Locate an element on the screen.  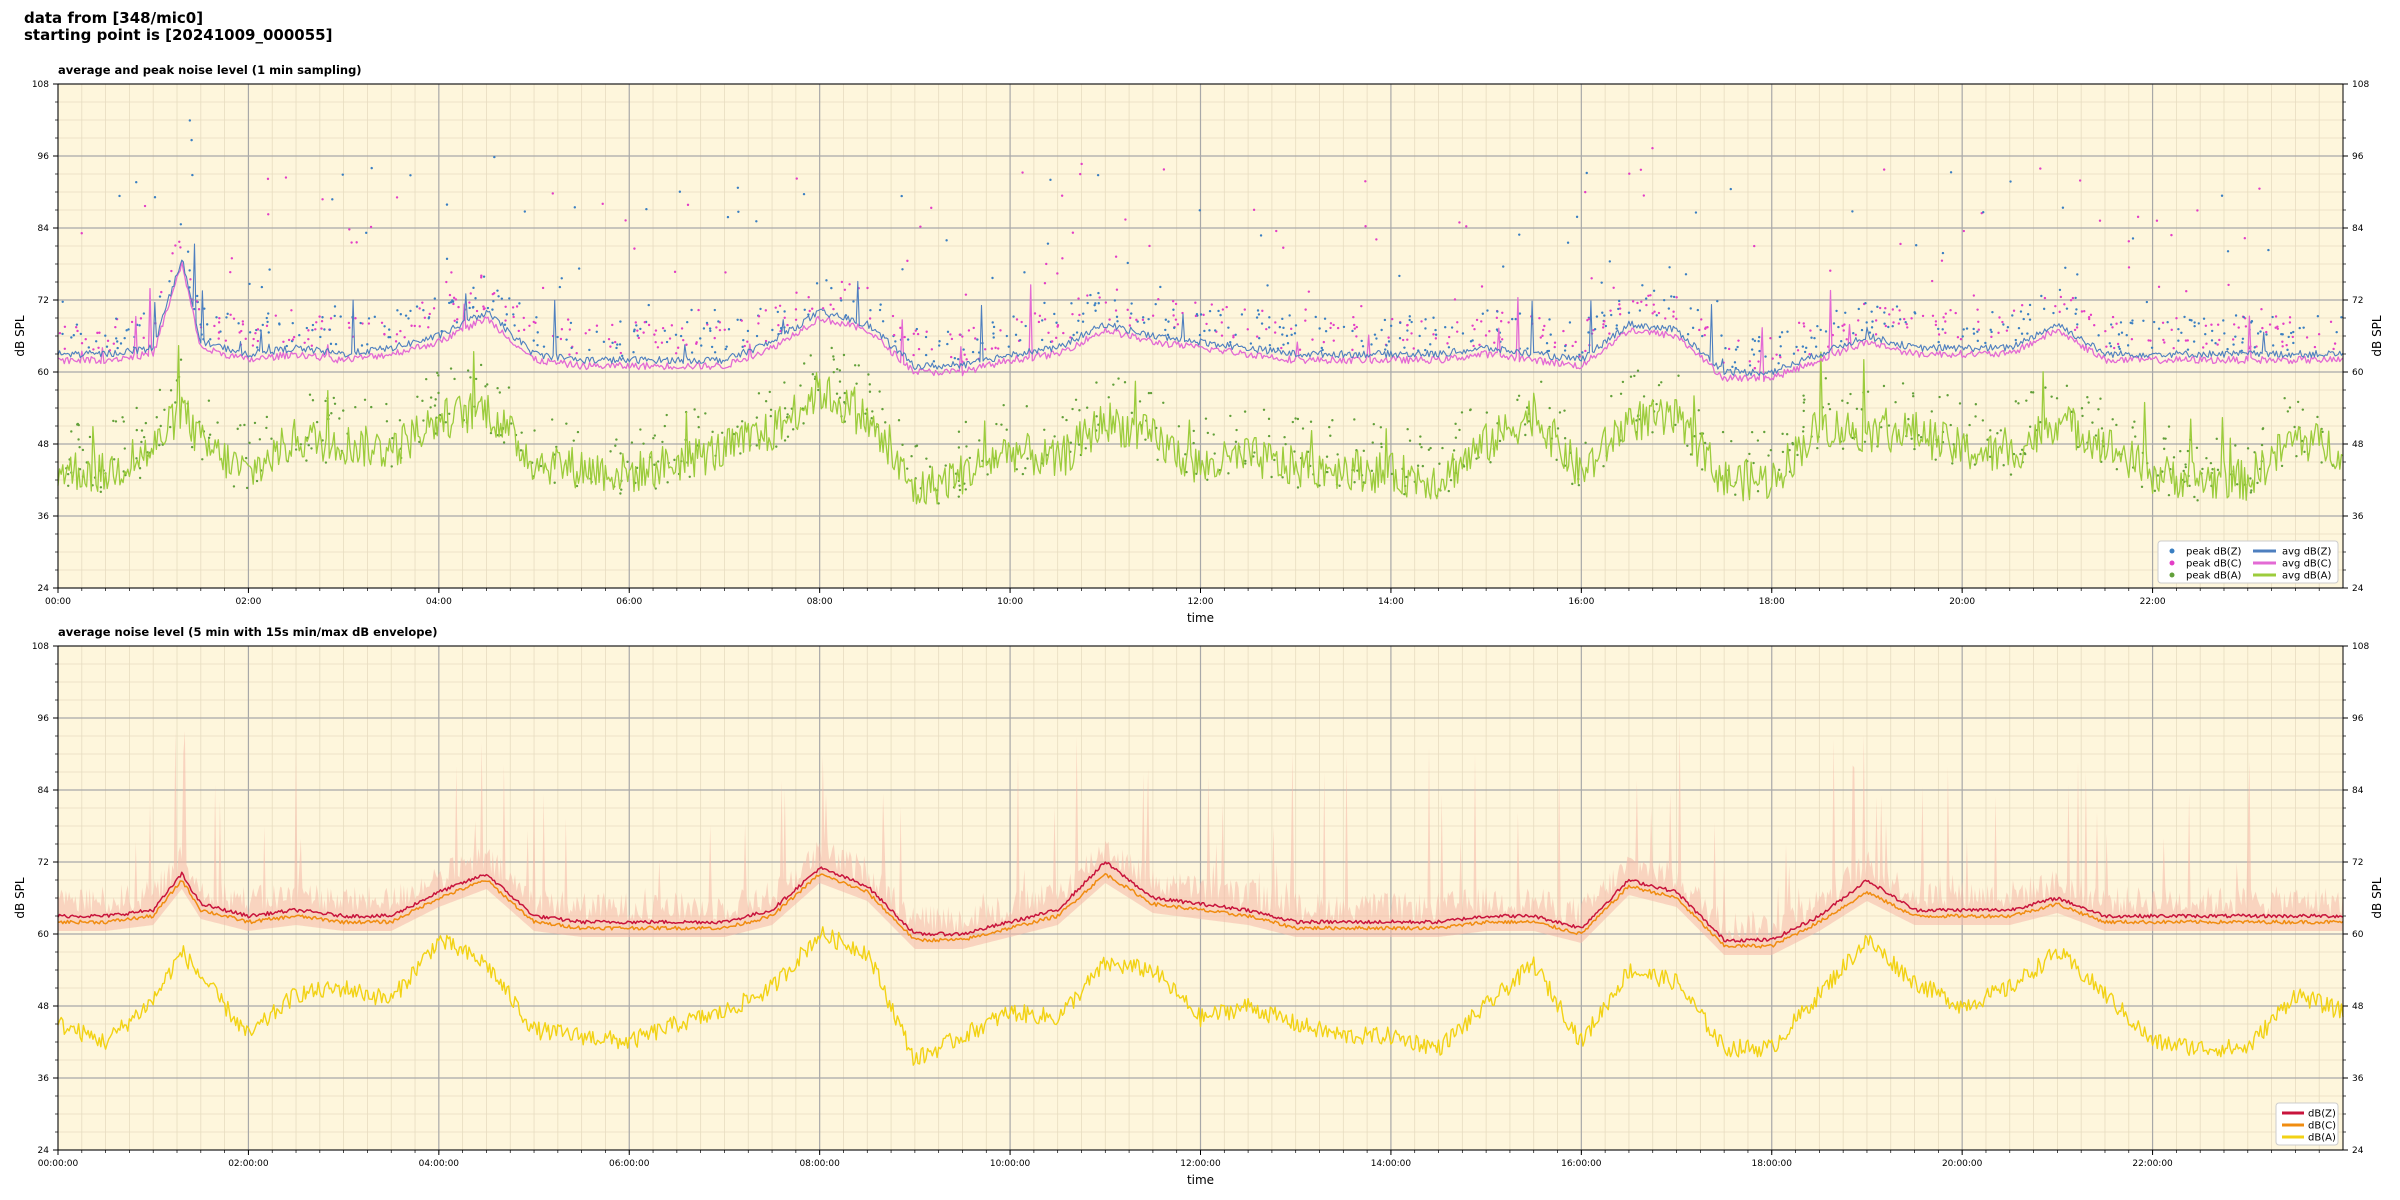
xtick-label: 04:00:00 is located at coordinates (439, 1164).